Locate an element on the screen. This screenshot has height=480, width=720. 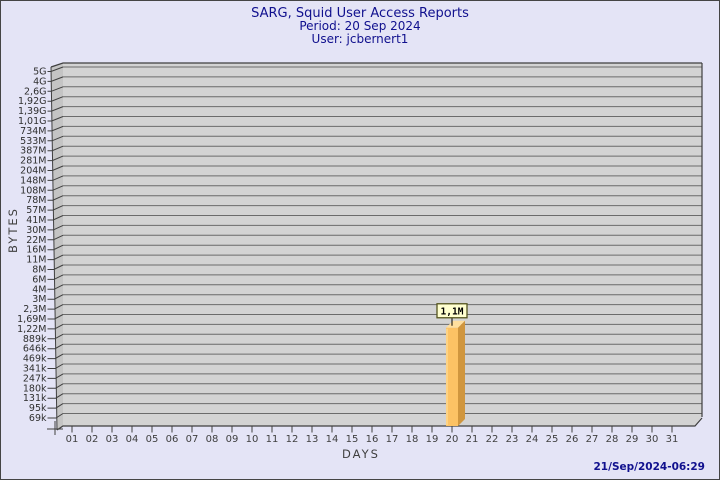
x-tick-label: 13 is located at coordinates (312, 439).